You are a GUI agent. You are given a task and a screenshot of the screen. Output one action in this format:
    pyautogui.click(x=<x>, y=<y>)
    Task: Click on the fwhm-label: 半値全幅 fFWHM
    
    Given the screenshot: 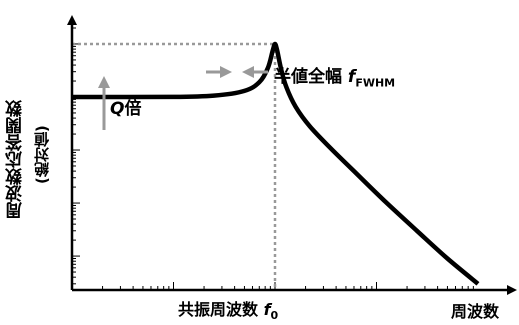 What is the action you would take?
    pyautogui.click(x=335, y=78)
    